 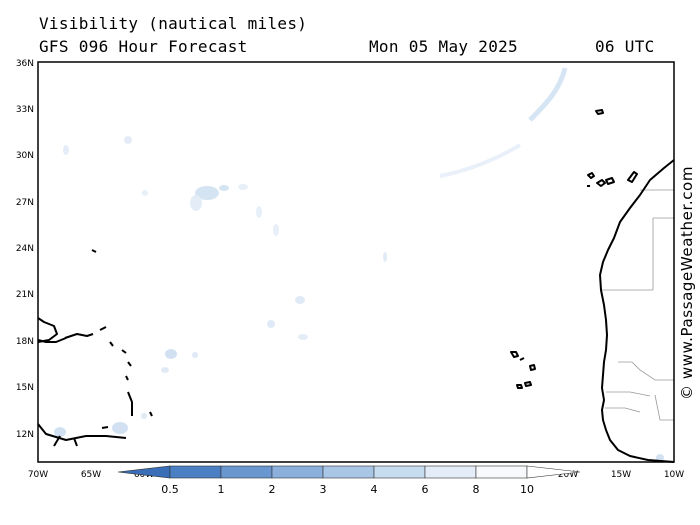 What do you see at coordinates (425, 489) in the screenshot?
I see `colorbar-label: 6` at bounding box center [425, 489].